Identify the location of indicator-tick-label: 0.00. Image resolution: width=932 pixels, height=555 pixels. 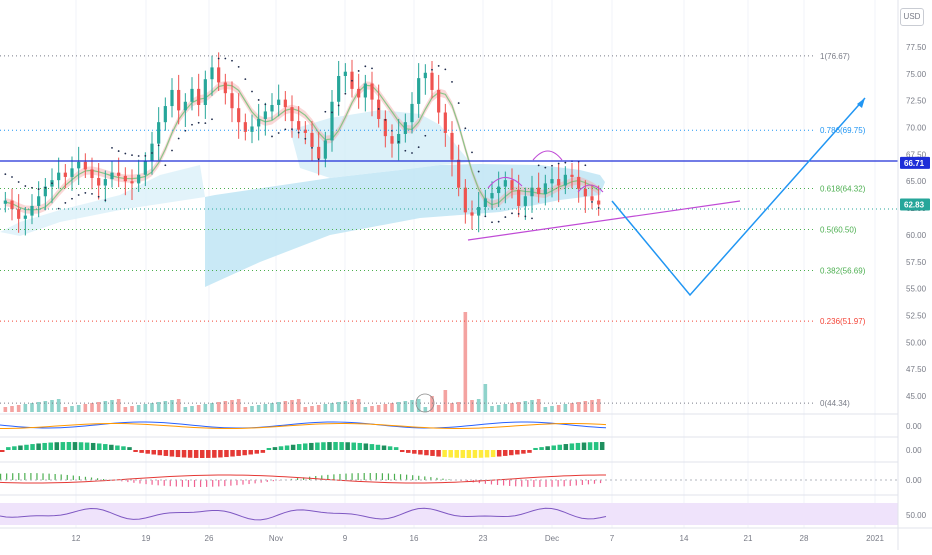
(914, 480).